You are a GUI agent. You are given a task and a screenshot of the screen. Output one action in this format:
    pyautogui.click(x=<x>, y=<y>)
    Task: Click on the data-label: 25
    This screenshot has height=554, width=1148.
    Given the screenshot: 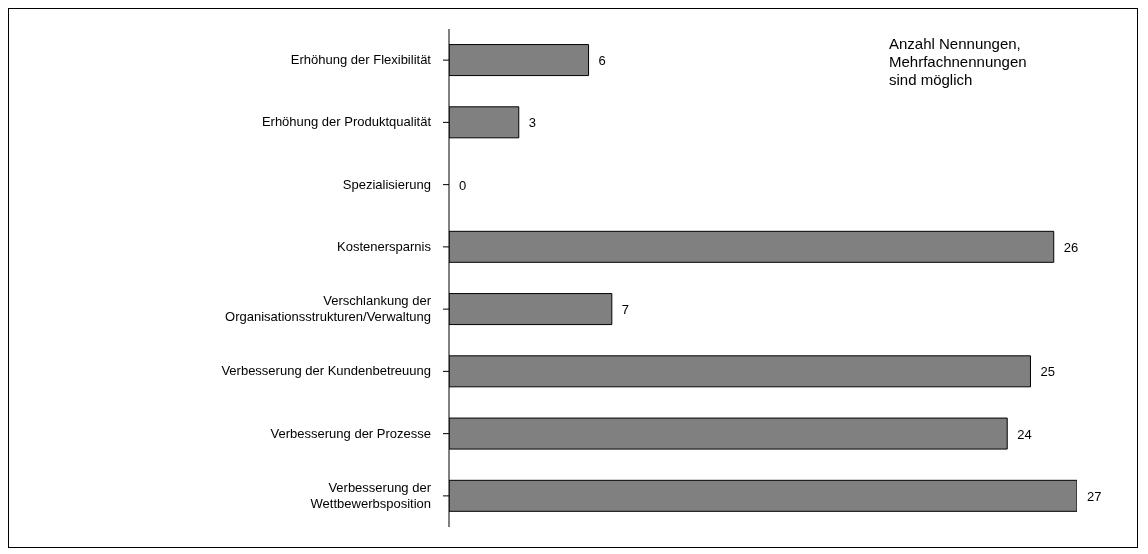 What is the action you would take?
    pyautogui.click(x=1047, y=372)
    